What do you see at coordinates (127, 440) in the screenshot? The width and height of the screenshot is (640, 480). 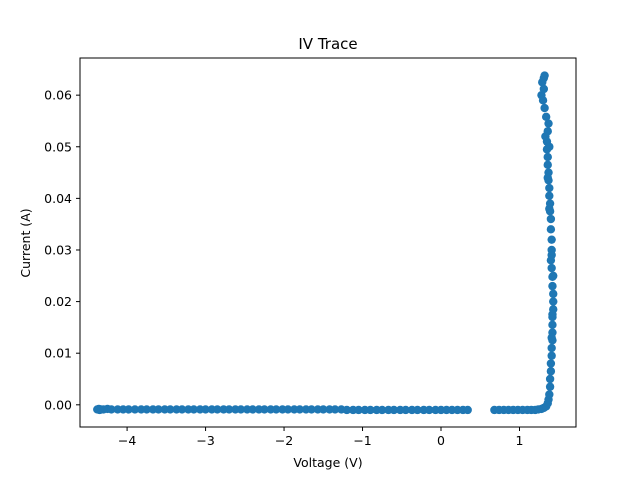 I see `x-tick-label: −4` at bounding box center [127, 440].